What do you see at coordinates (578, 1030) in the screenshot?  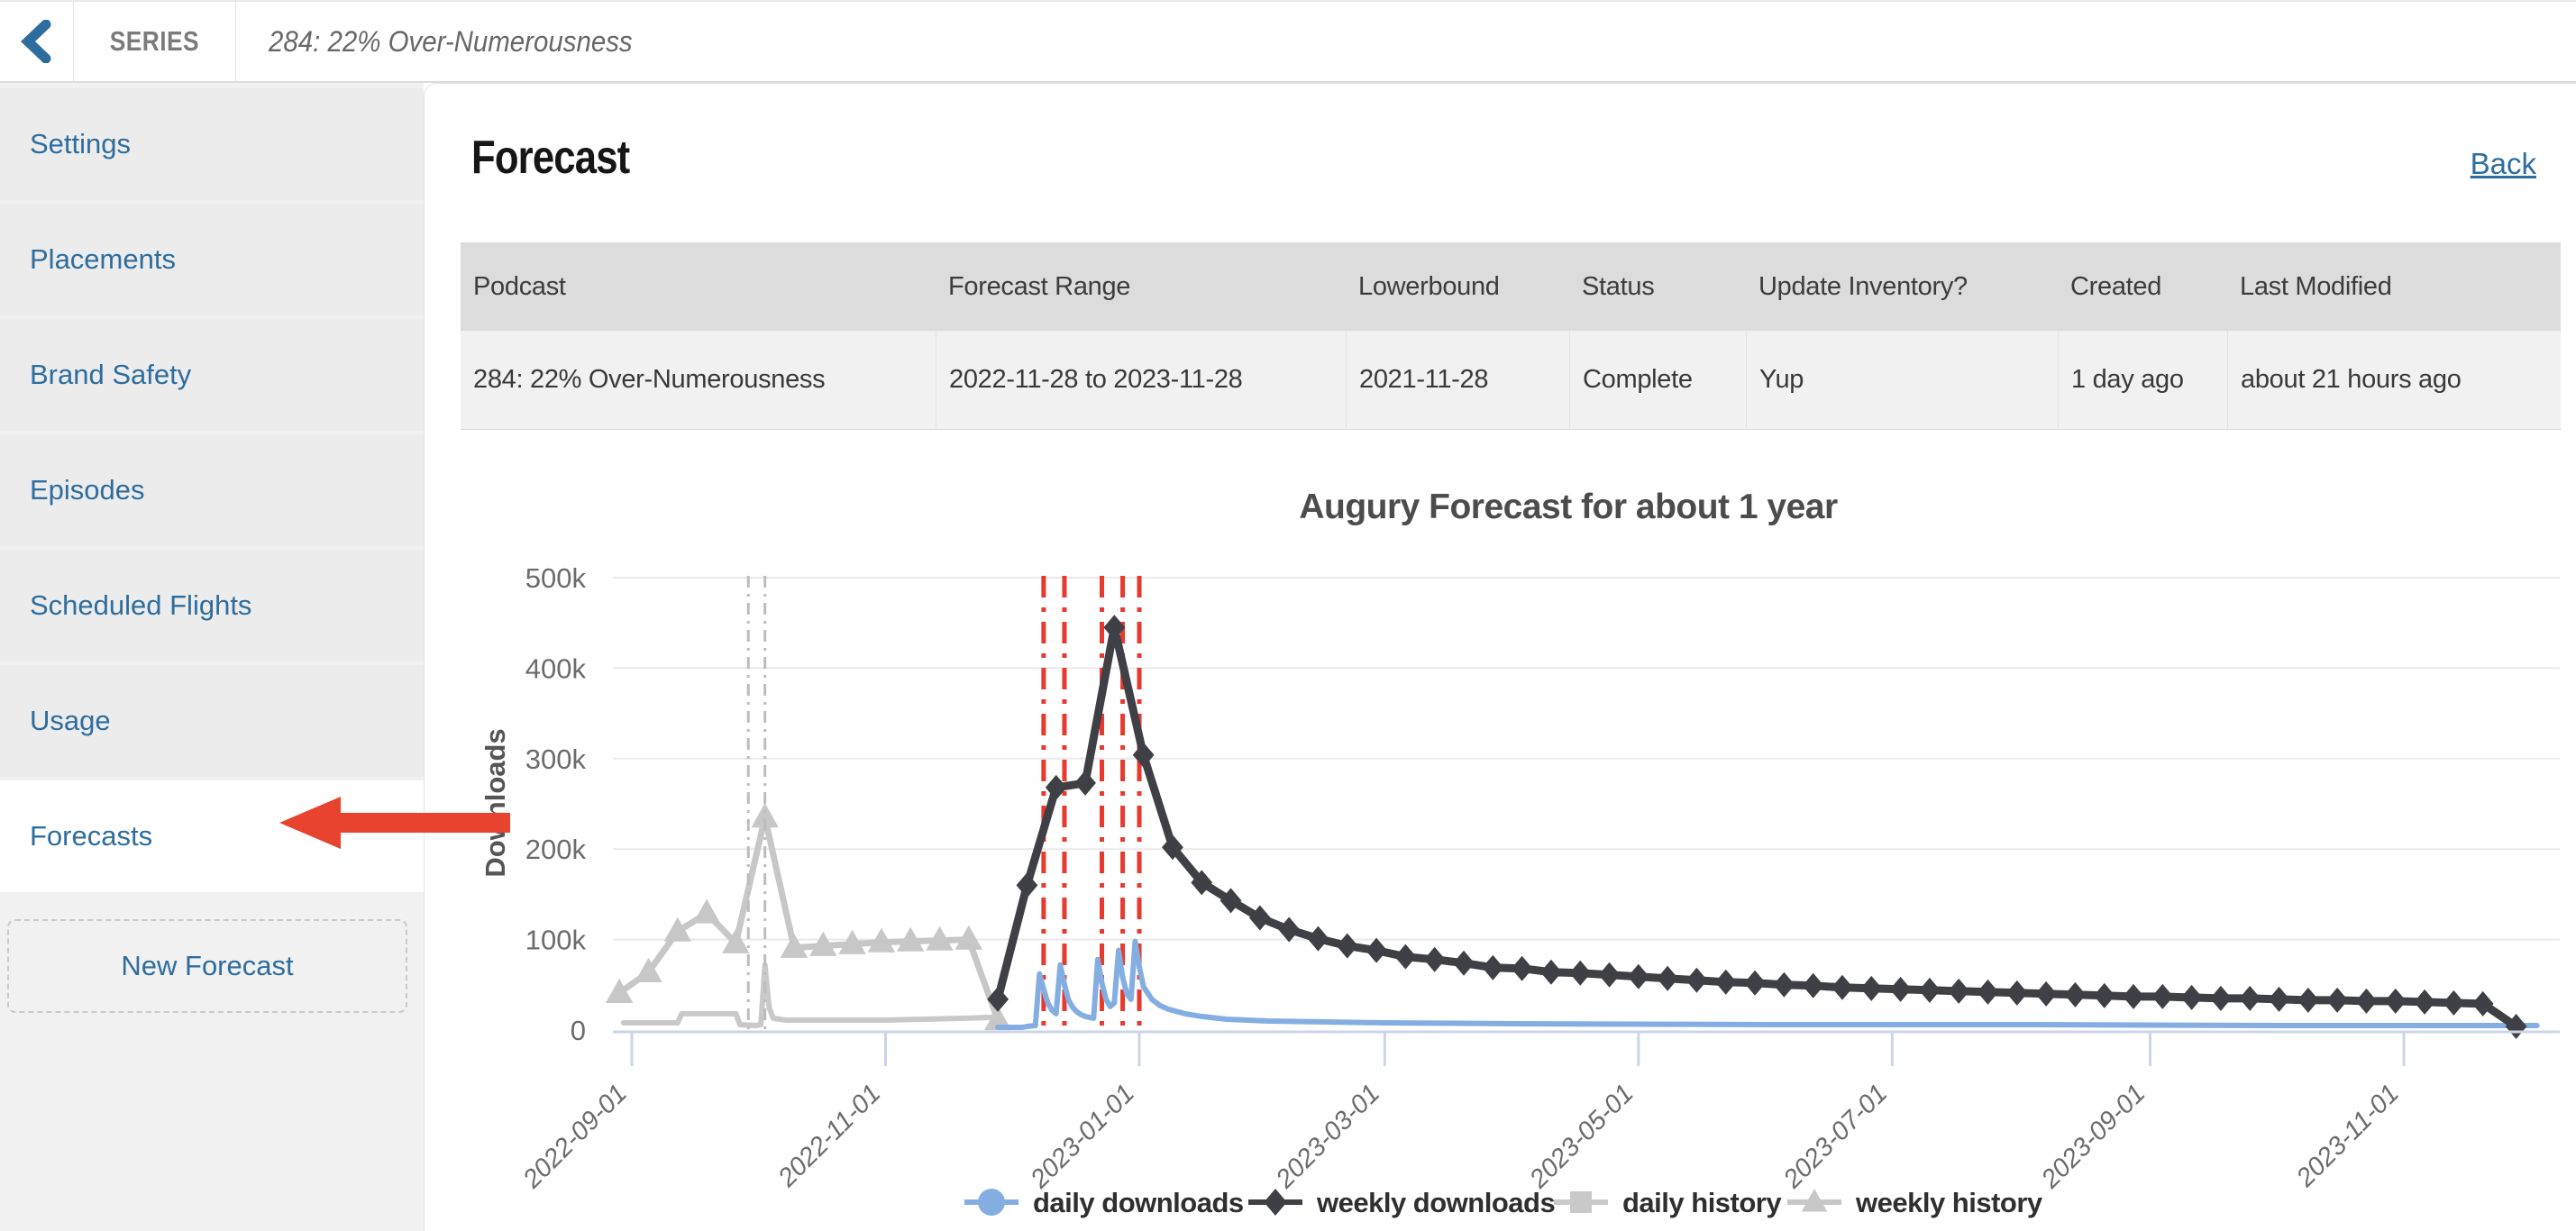 I see `svg-text: 0` at bounding box center [578, 1030].